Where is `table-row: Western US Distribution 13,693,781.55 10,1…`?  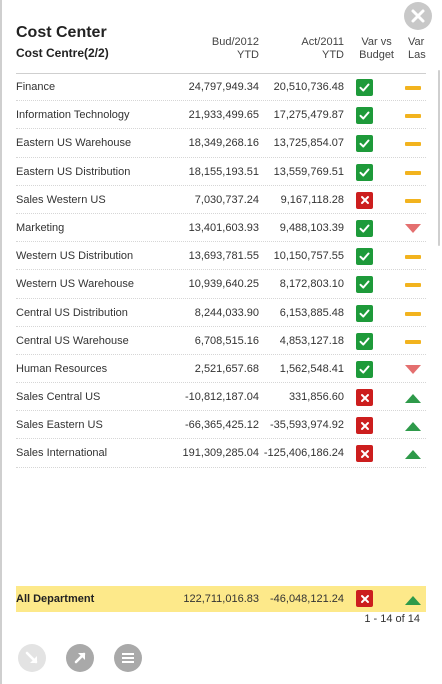
table-row: Western US Distribution 13,693,781.55 10,1… is located at coordinates (221, 256).